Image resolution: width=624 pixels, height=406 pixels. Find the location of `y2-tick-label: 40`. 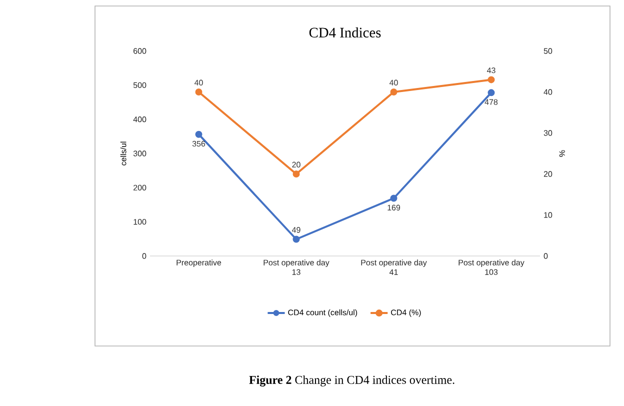

y2-tick-label: 40 is located at coordinates (548, 92).